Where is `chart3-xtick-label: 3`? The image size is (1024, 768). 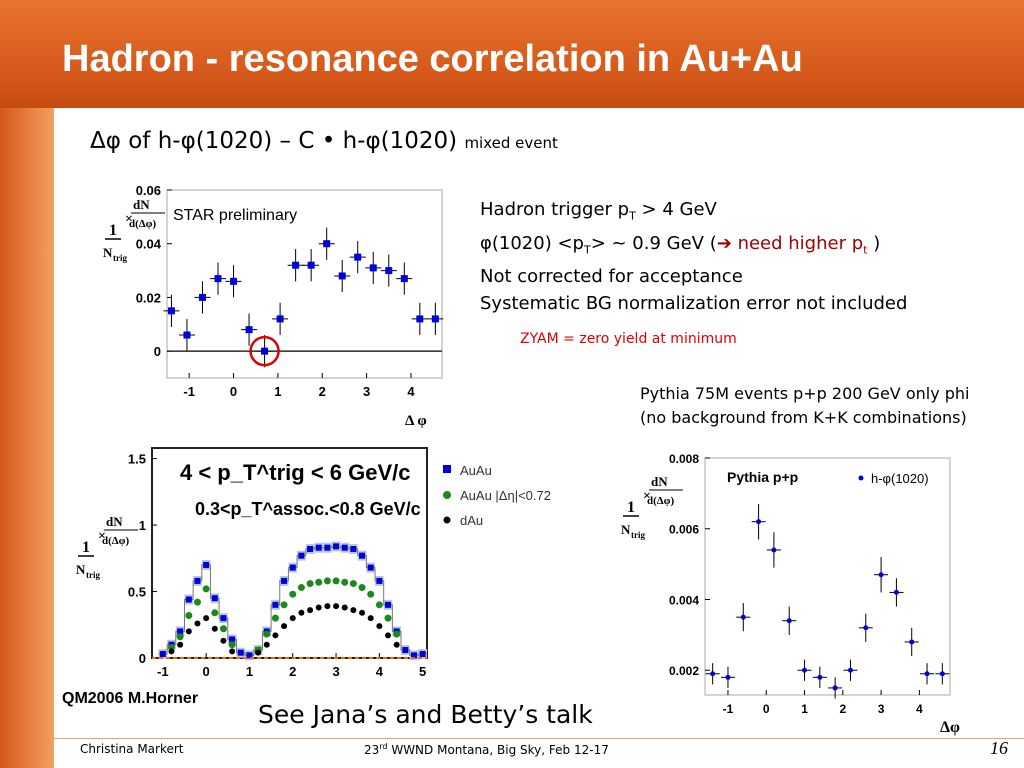 chart3-xtick-label: 3 is located at coordinates (881, 709).